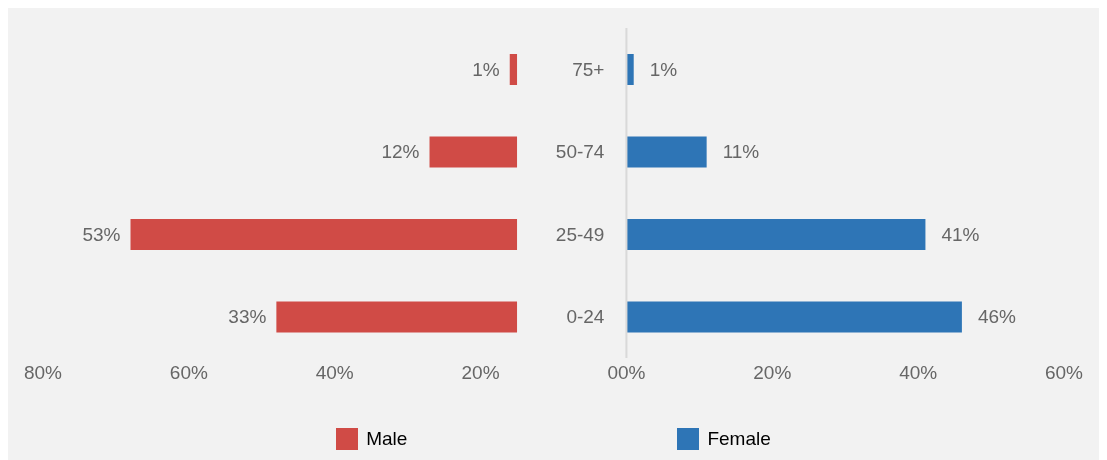 The image size is (1107, 460). I want to click on x-tick-label: 00%, so click(626, 373).